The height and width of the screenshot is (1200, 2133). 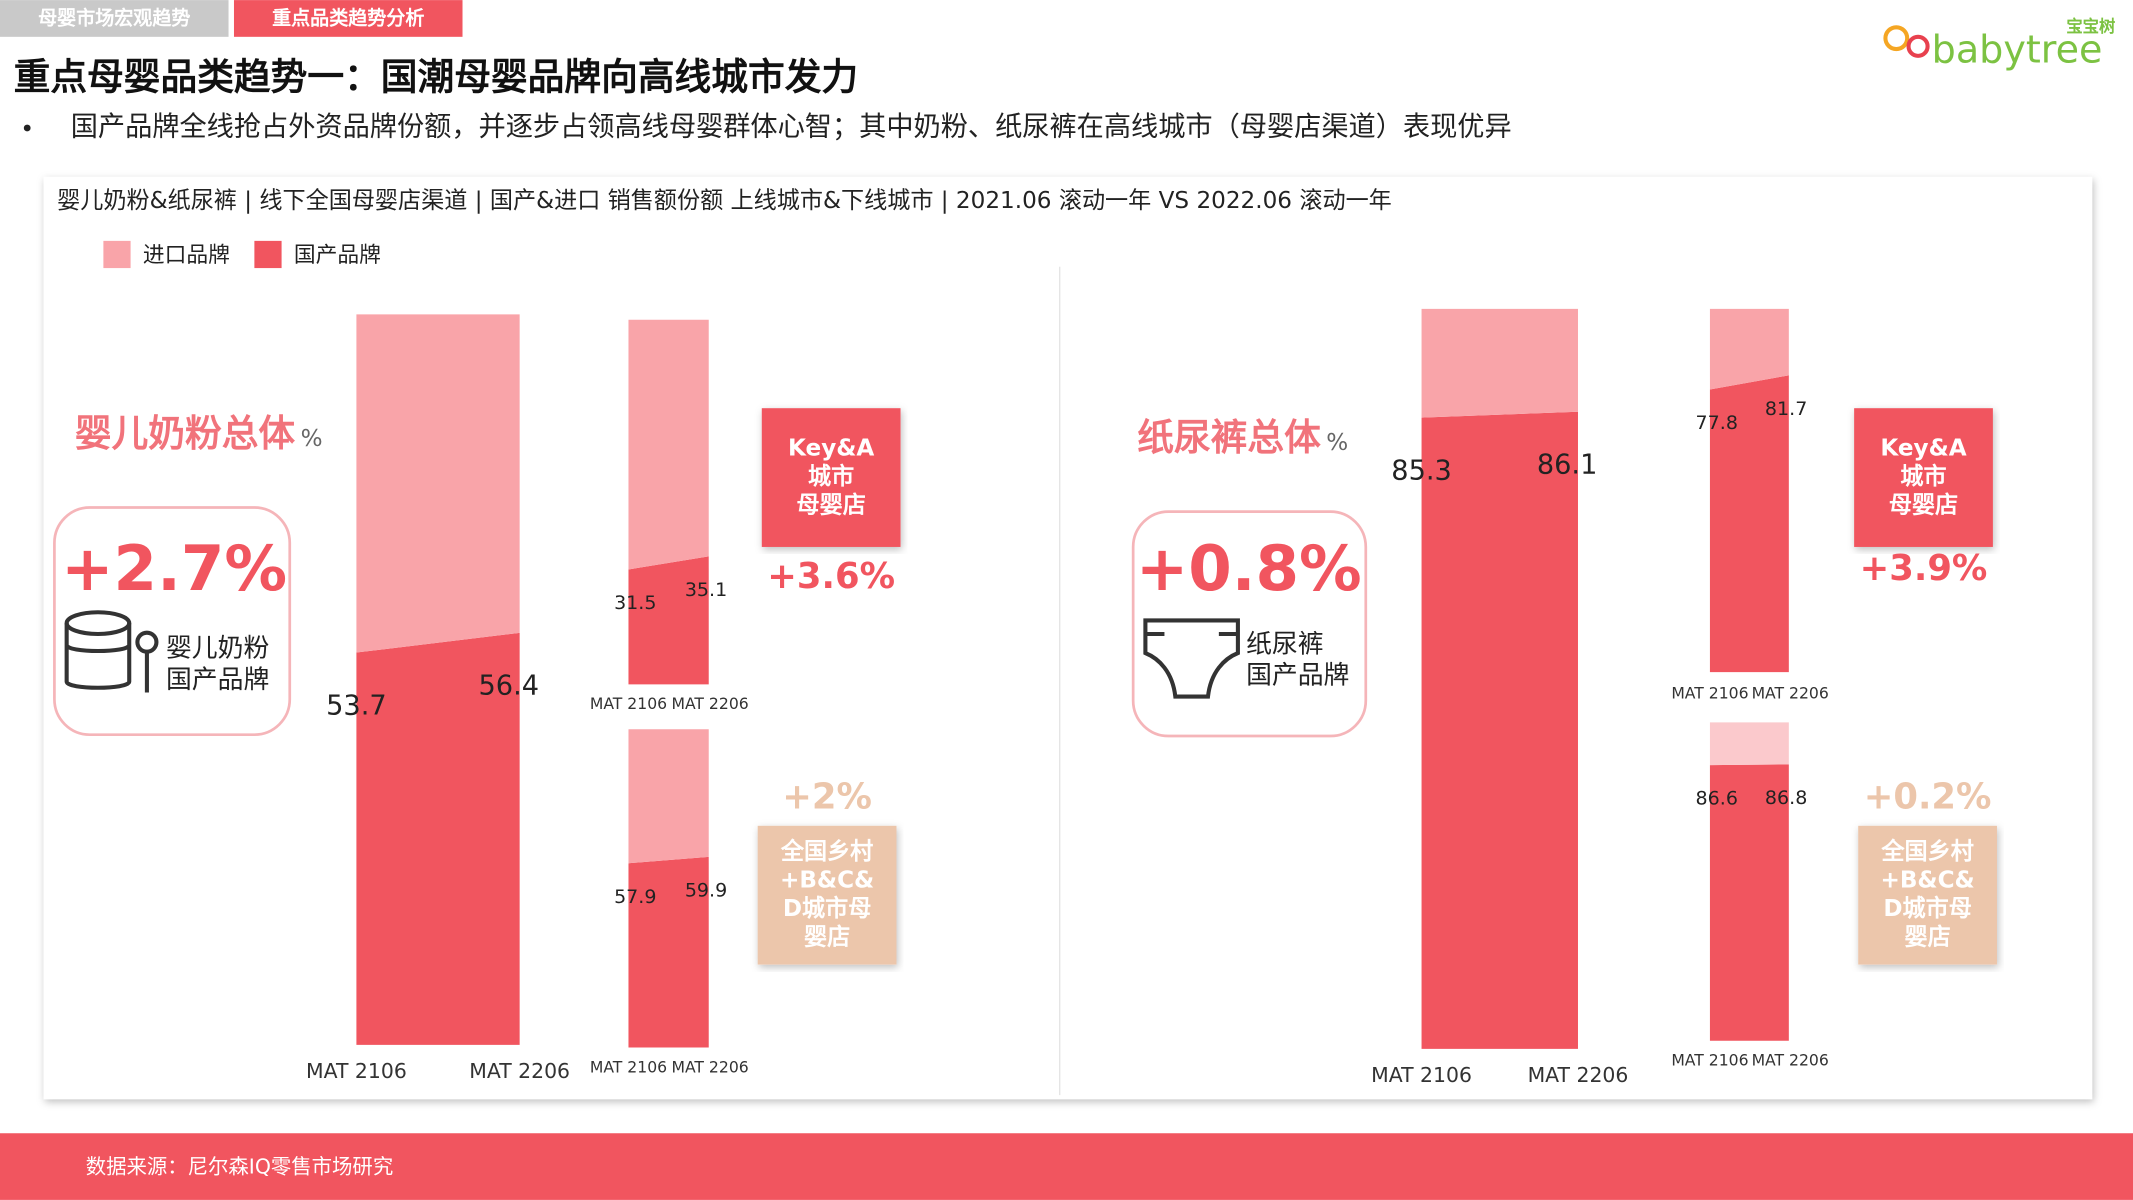 What do you see at coordinates (111, 651) in the screenshot?
I see `milk-icon` at bounding box center [111, 651].